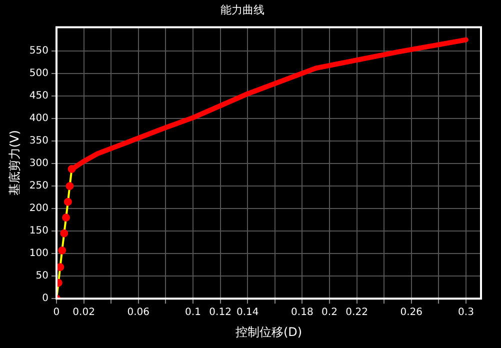 The width and height of the screenshot is (501, 348). I want to click on y-axis-title: 基底剪力(V), so click(14, 163).